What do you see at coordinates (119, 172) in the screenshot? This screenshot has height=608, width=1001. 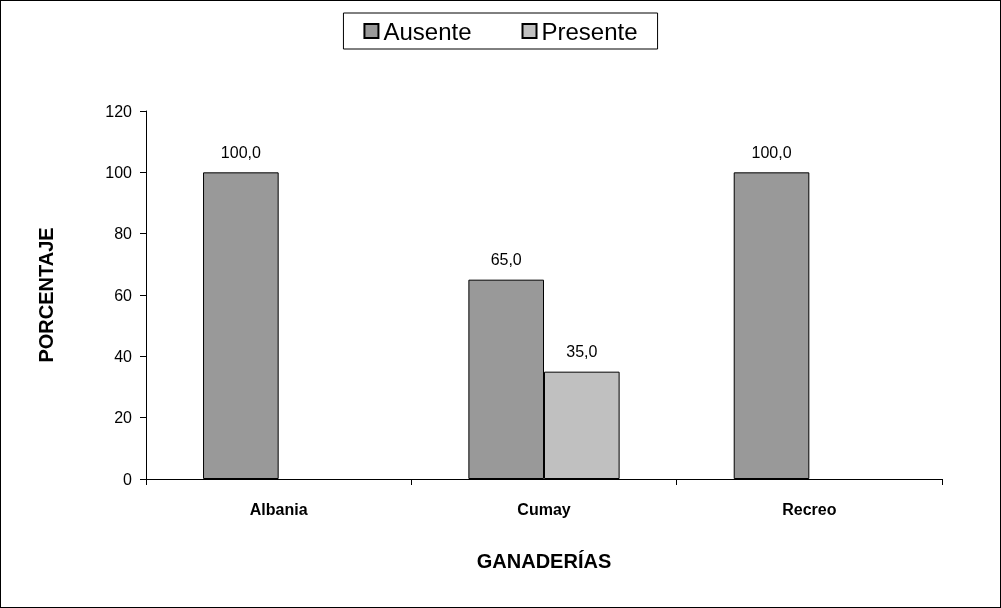 I see `y-tick-label: 100` at bounding box center [119, 172].